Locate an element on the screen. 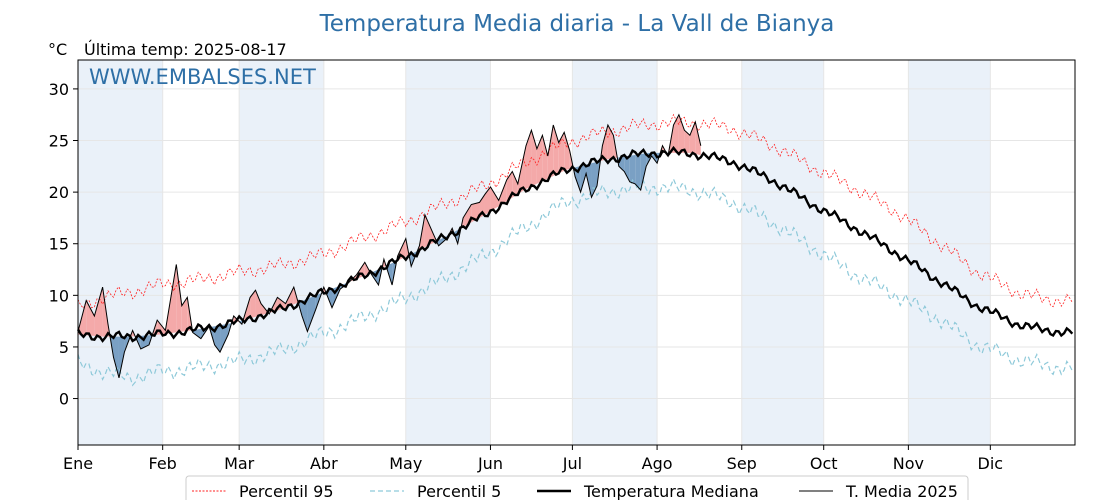 The image size is (1120, 500). x-tick-label: Ago is located at coordinates (657, 463).